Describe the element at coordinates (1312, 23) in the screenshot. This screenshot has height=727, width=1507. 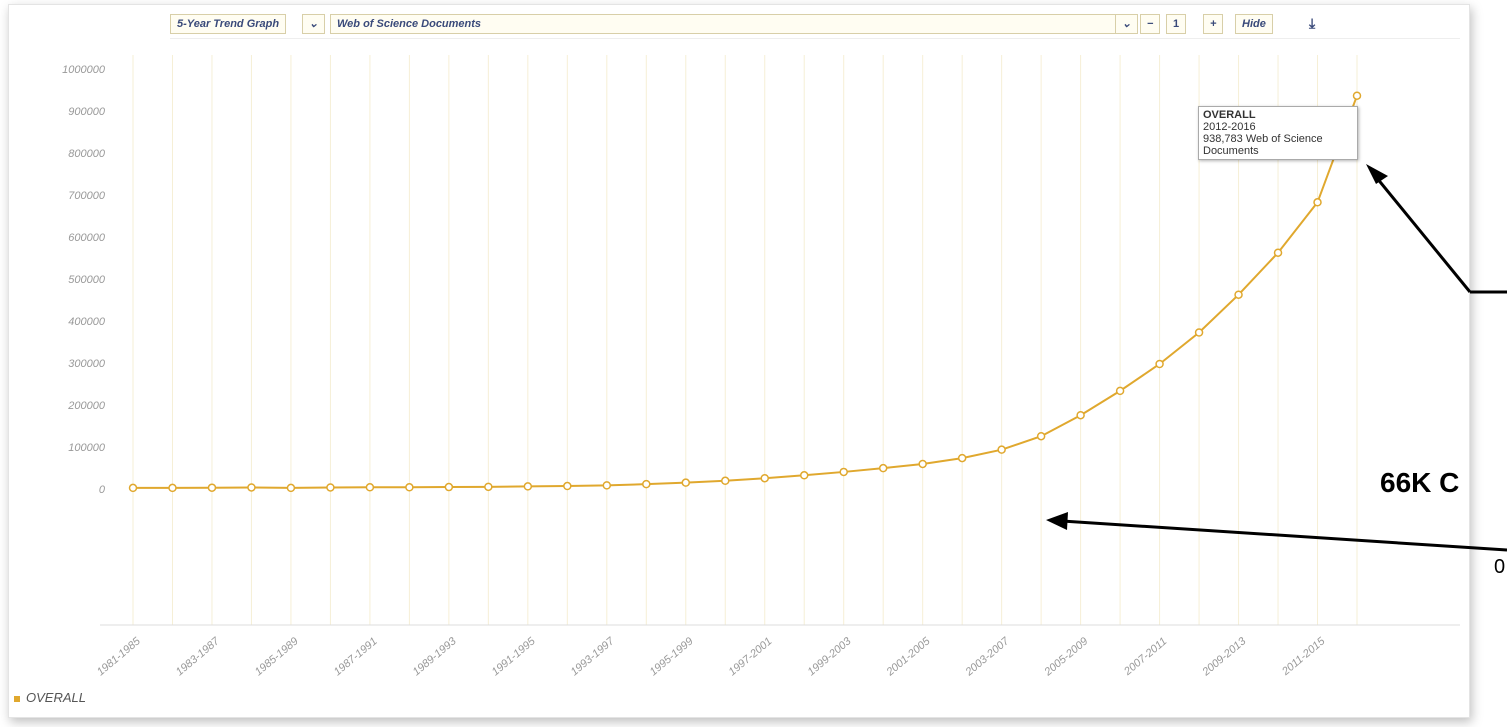
I see `download-button: ⤓` at that location.